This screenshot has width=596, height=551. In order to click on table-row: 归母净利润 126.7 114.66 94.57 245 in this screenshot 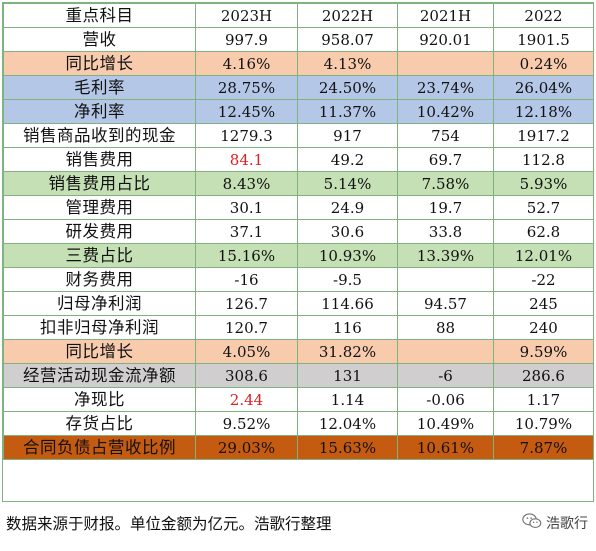, I will do `click(298, 303)`.